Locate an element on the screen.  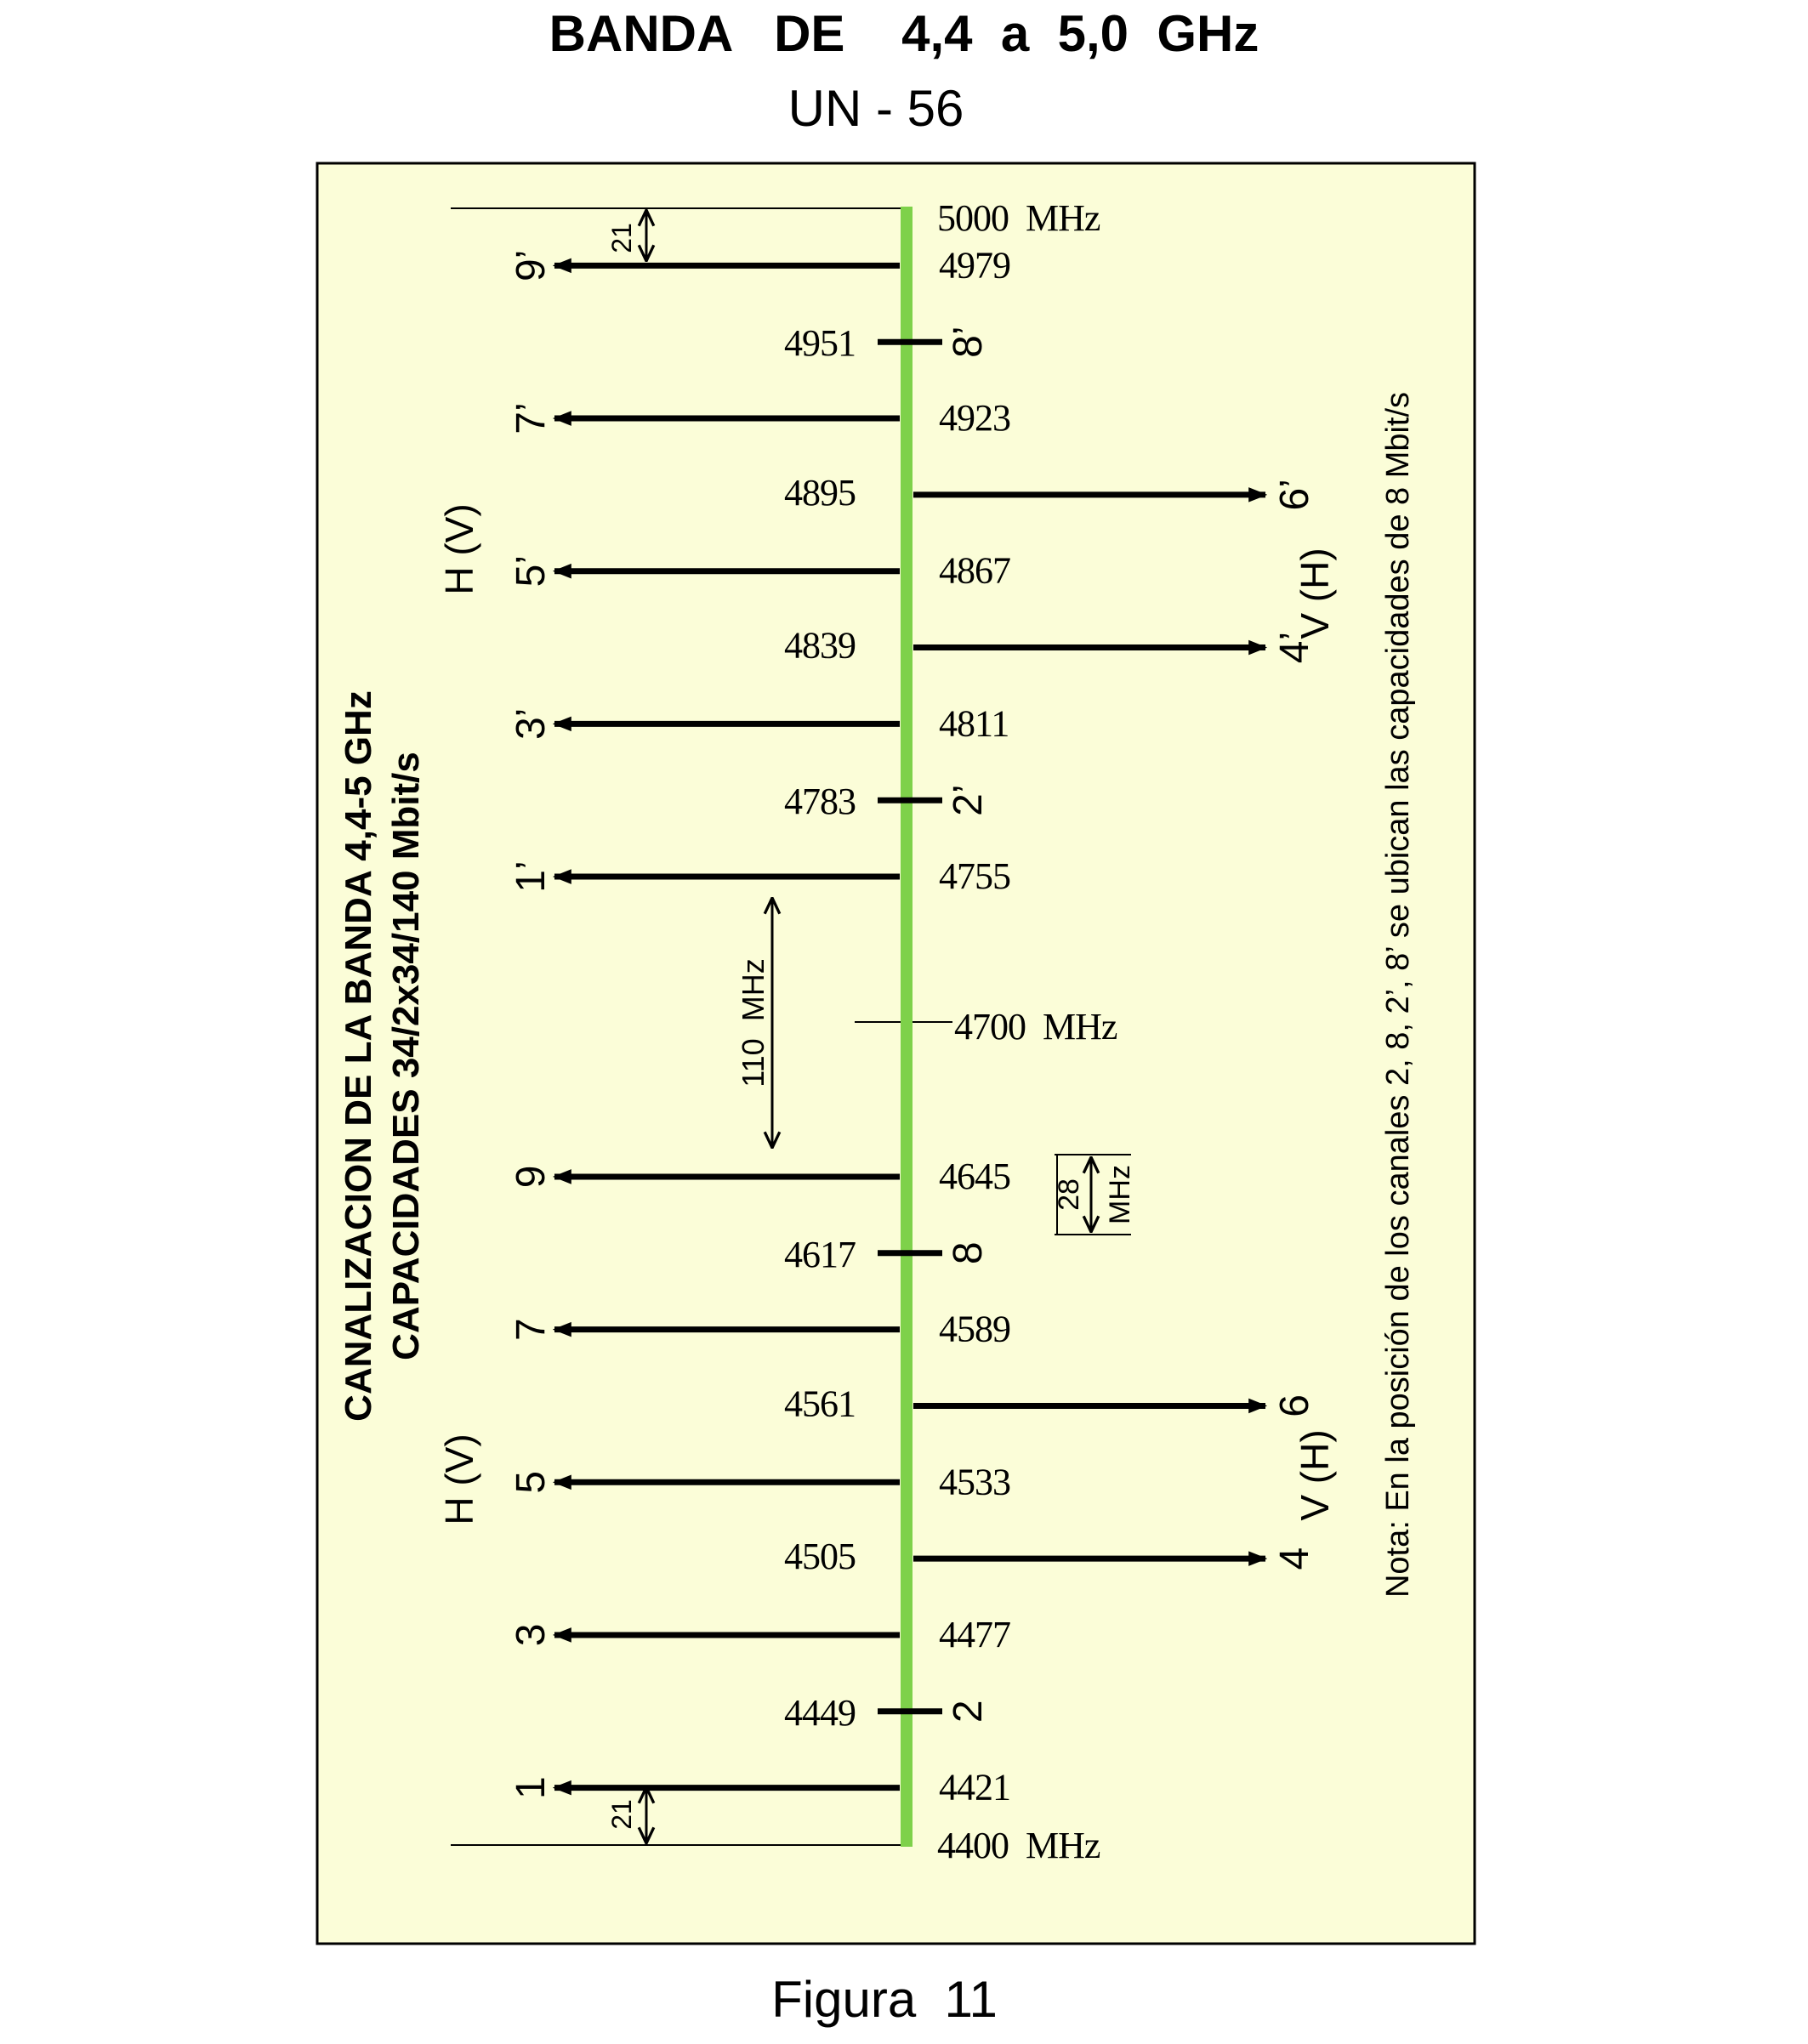
band-bottom-label: 4400 MHz is located at coordinates (1019, 1846).